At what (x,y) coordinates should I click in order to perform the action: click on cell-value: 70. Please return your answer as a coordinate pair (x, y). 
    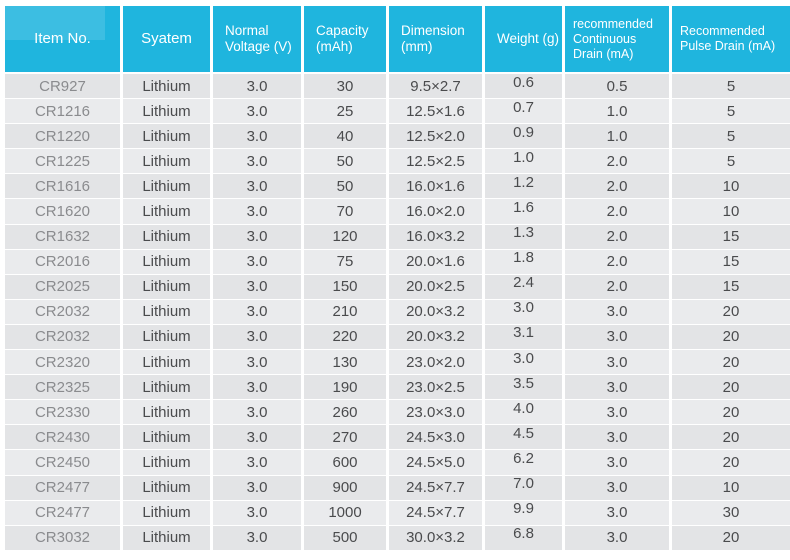
    Looking at the image, I should click on (345, 212).